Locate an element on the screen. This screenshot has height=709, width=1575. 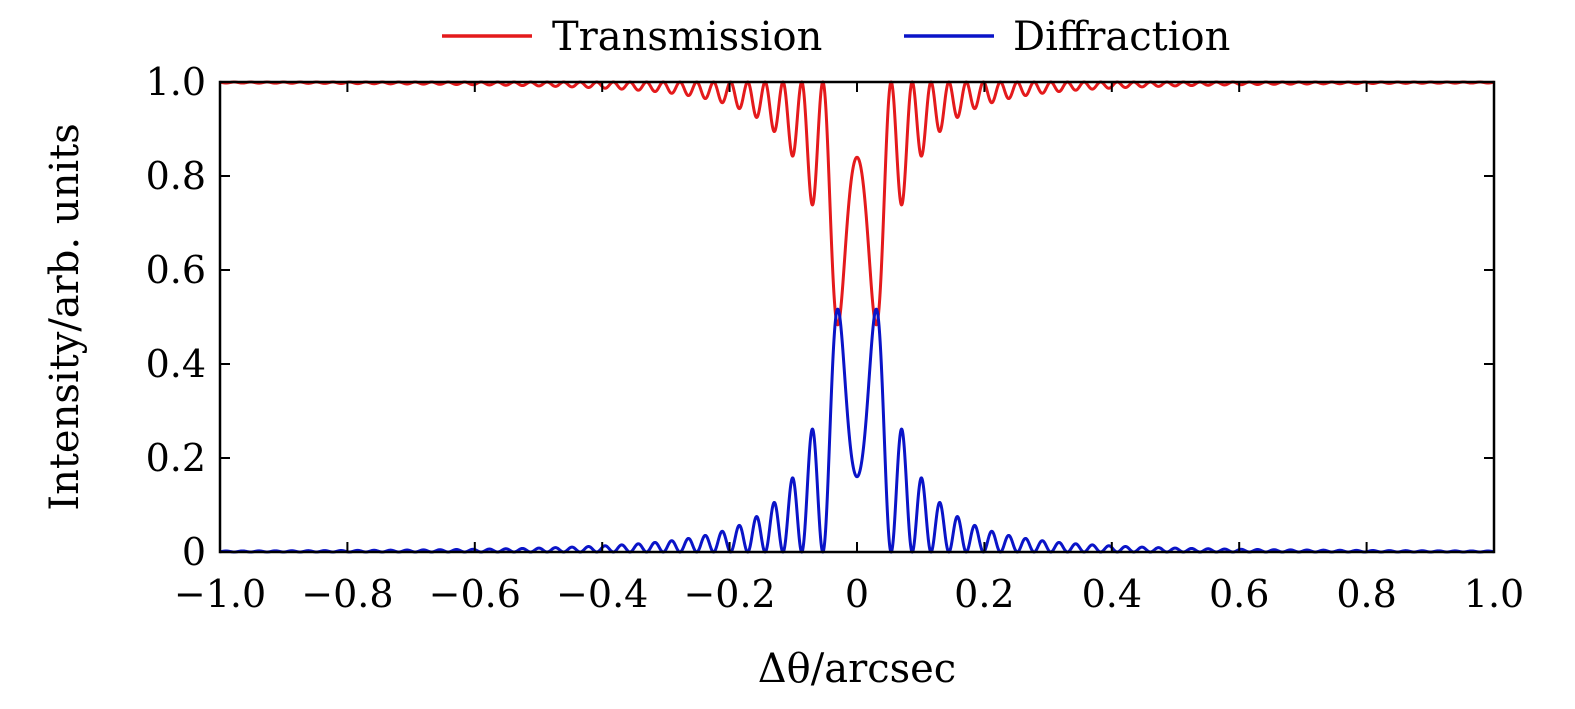
y-tick-label: 1.0 is located at coordinates (176, 82).